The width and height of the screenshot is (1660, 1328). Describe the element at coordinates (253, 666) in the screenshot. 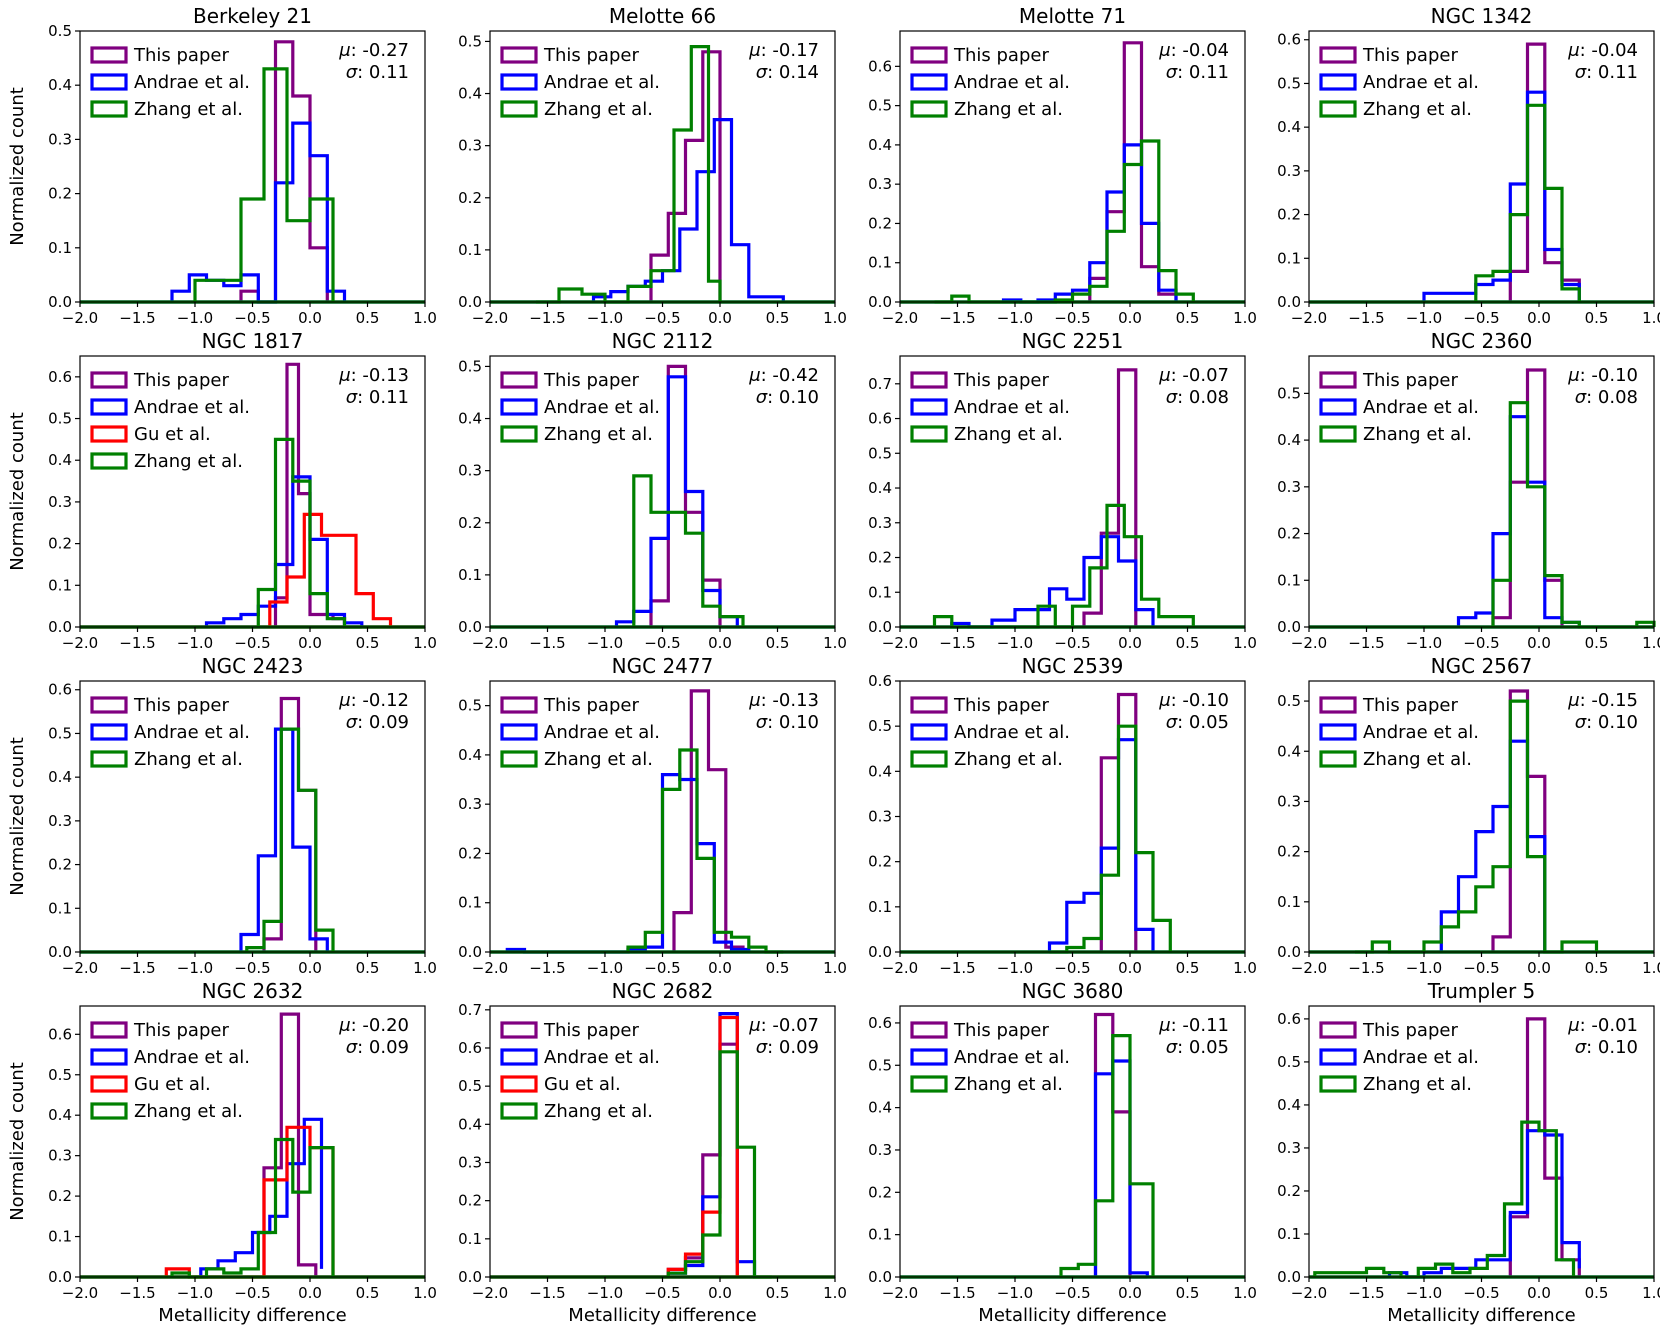

I see `panel-title: NGC 2423` at that location.